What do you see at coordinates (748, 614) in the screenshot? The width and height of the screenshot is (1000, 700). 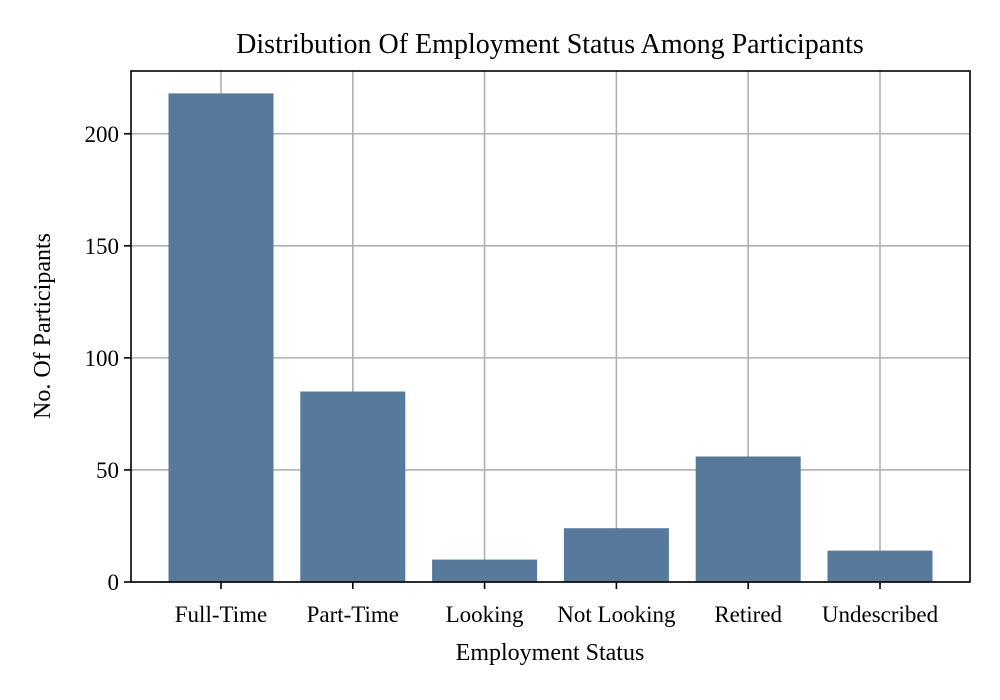 I see `x-tick-label: Retired` at bounding box center [748, 614].